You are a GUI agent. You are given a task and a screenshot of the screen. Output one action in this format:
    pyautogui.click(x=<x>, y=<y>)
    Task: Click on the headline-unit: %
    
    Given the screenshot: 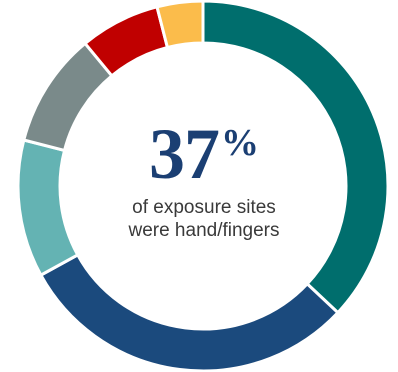 What is the action you would take?
    pyautogui.click(x=240, y=143)
    